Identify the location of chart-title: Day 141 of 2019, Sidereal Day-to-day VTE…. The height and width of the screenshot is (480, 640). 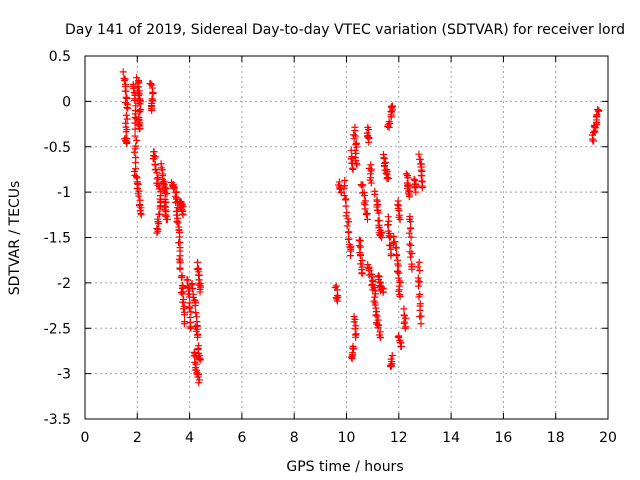
(345, 30).